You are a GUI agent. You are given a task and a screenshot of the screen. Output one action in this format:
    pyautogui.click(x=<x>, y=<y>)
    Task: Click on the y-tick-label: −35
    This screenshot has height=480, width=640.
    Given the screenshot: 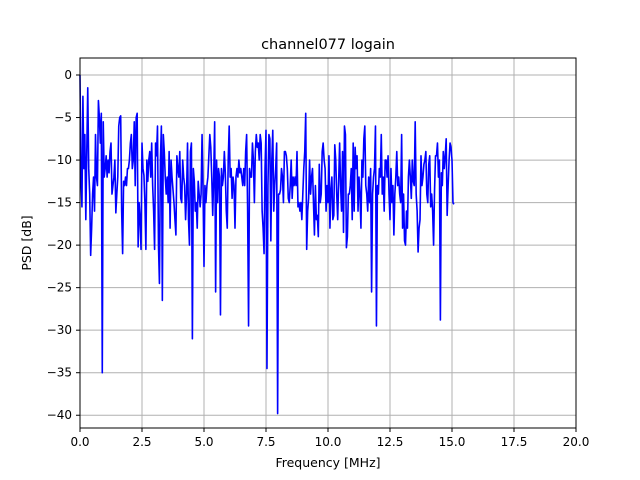 What is the action you would take?
    pyautogui.click(x=59, y=373)
    